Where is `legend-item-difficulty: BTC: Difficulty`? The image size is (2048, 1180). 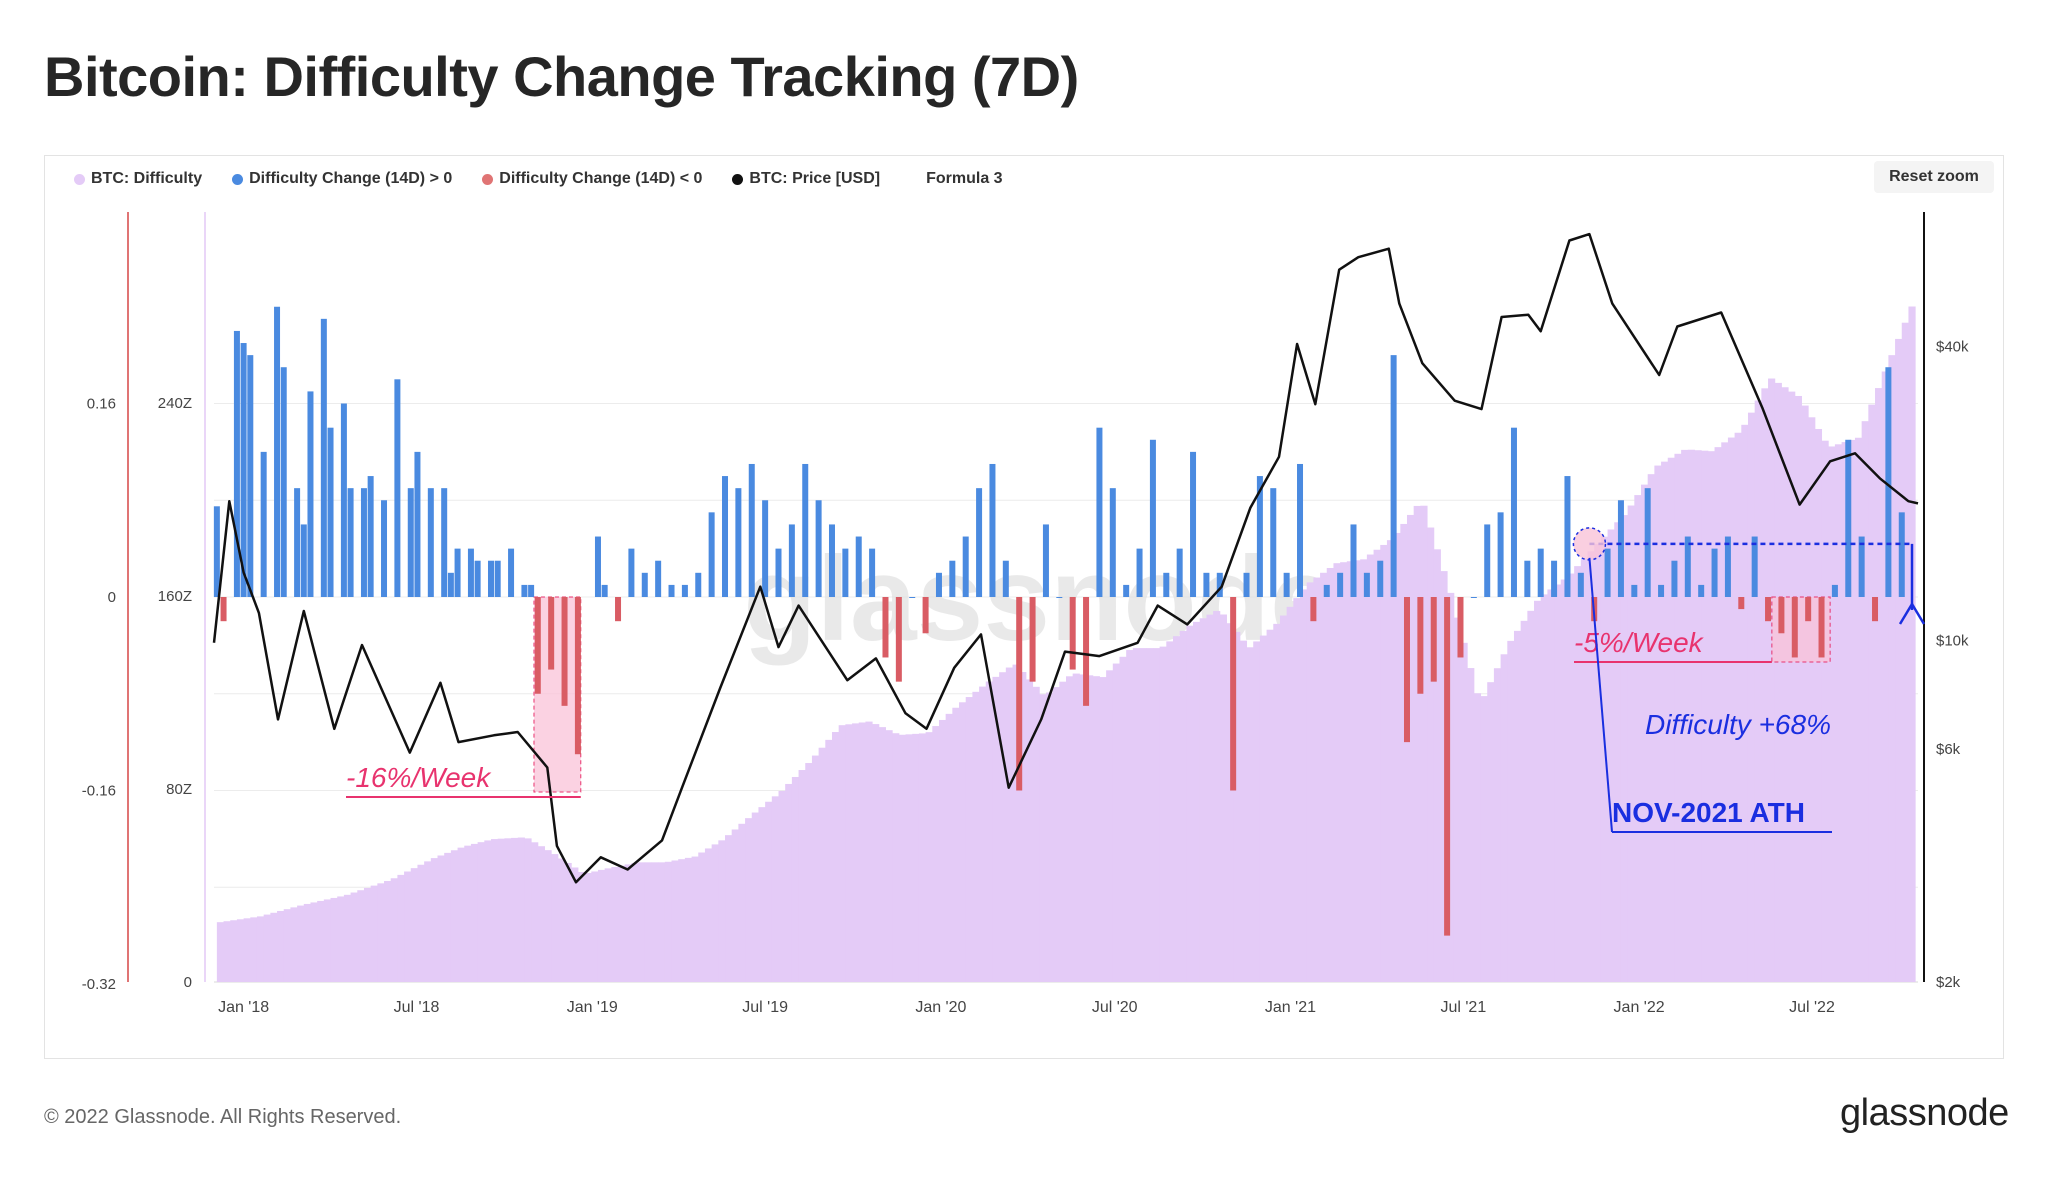
legend-item-difficulty: BTC: Difficulty is located at coordinates (138, 179).